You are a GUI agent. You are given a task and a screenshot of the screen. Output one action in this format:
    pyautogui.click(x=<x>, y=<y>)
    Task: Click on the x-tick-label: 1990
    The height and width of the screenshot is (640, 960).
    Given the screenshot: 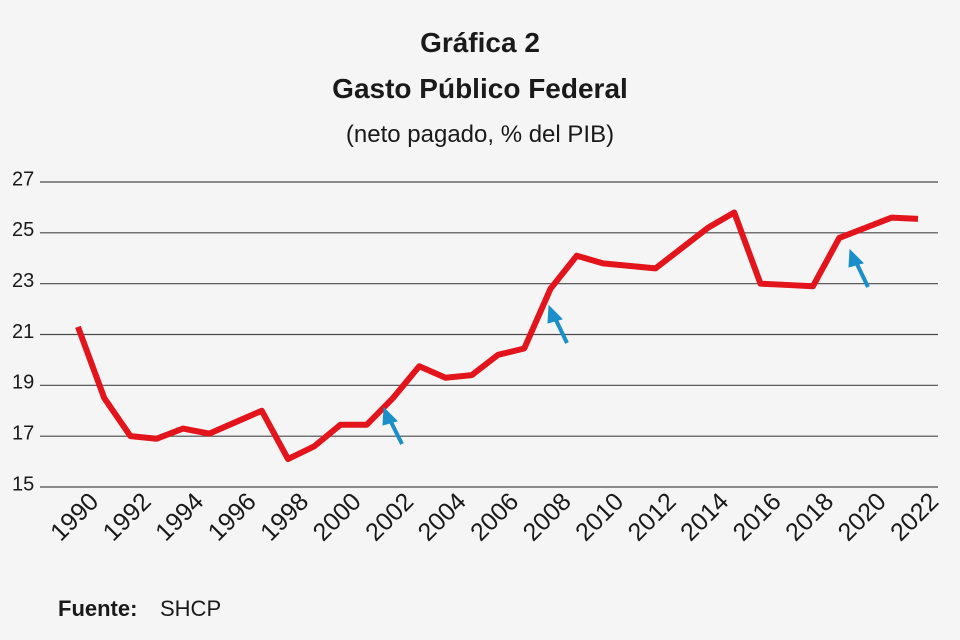 What is the action you would take?
    pyautogui.click(x=74, y=516)
    